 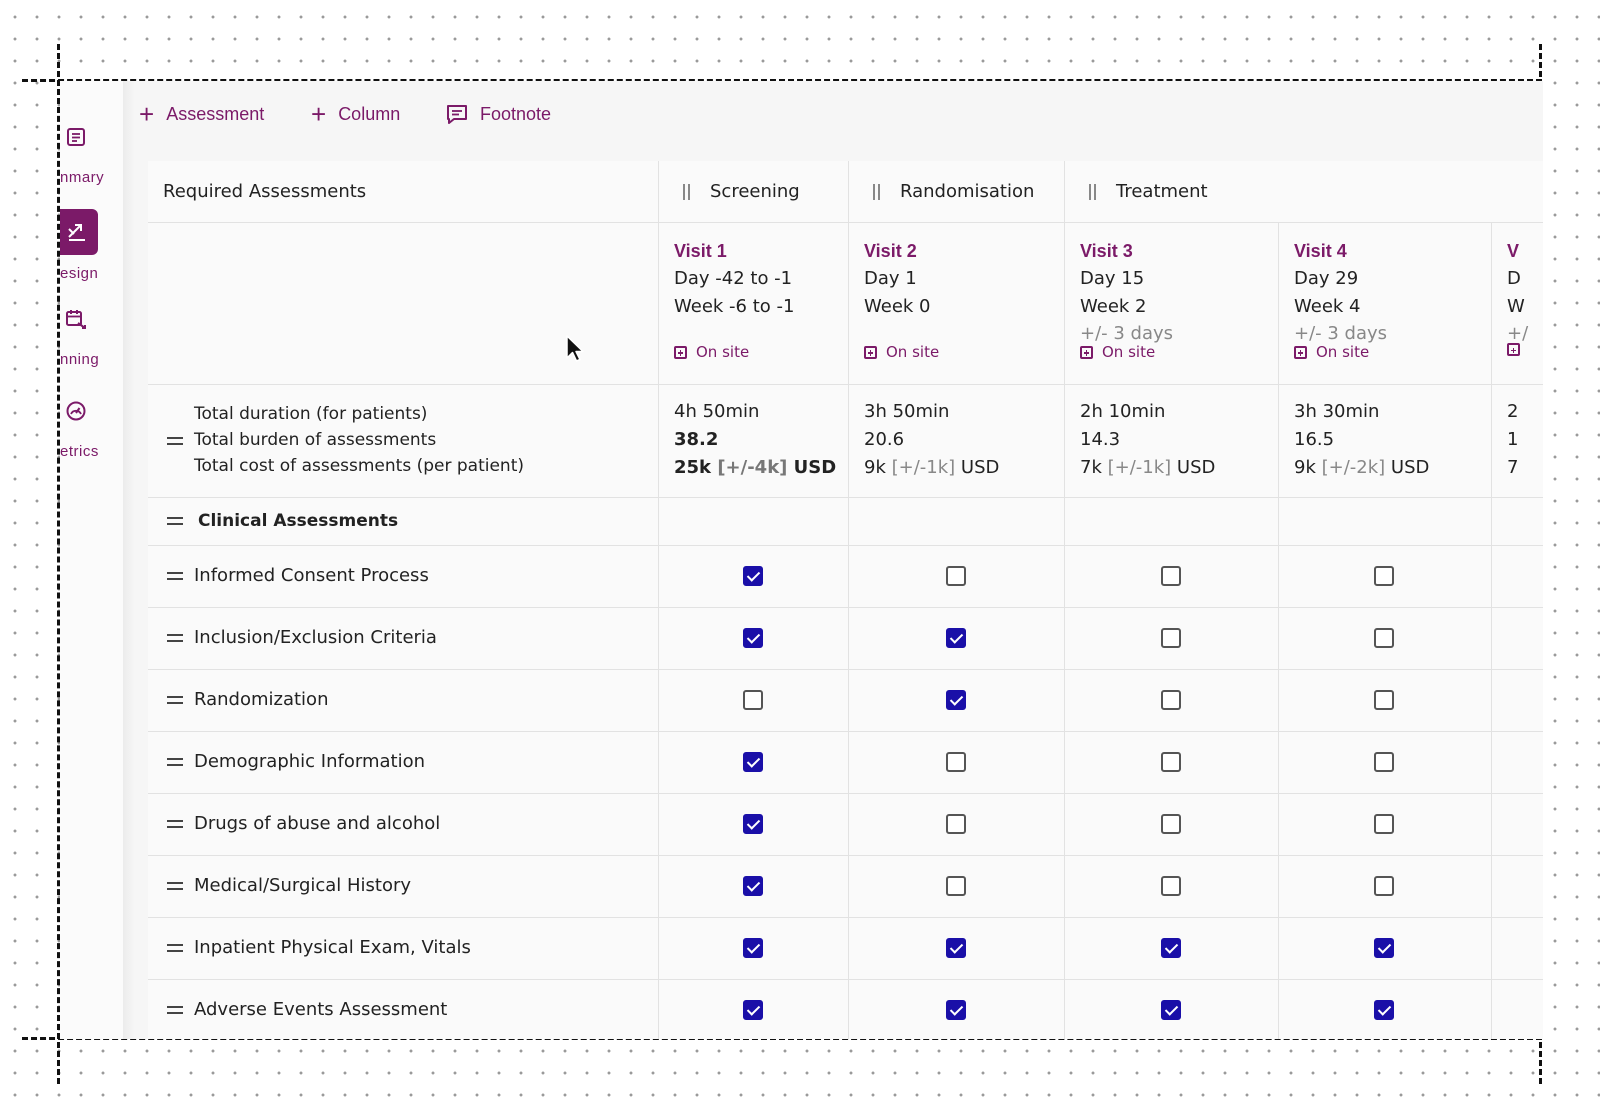 What do you see at coordinates (91, 249) in the screenshot?
I see `sidebar-item-design: esign` at bounding box center [91, 249].